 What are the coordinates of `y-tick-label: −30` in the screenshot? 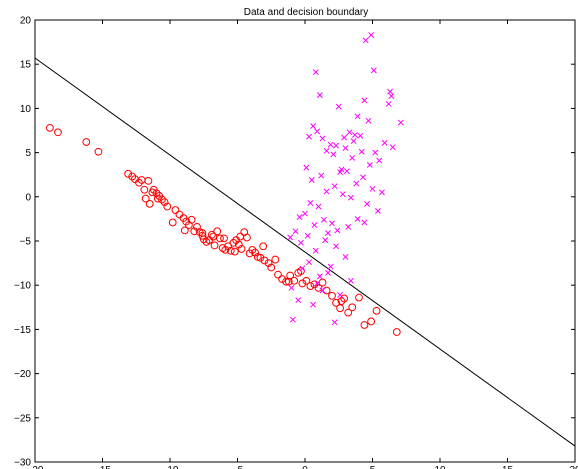 It's located at (22, 463).